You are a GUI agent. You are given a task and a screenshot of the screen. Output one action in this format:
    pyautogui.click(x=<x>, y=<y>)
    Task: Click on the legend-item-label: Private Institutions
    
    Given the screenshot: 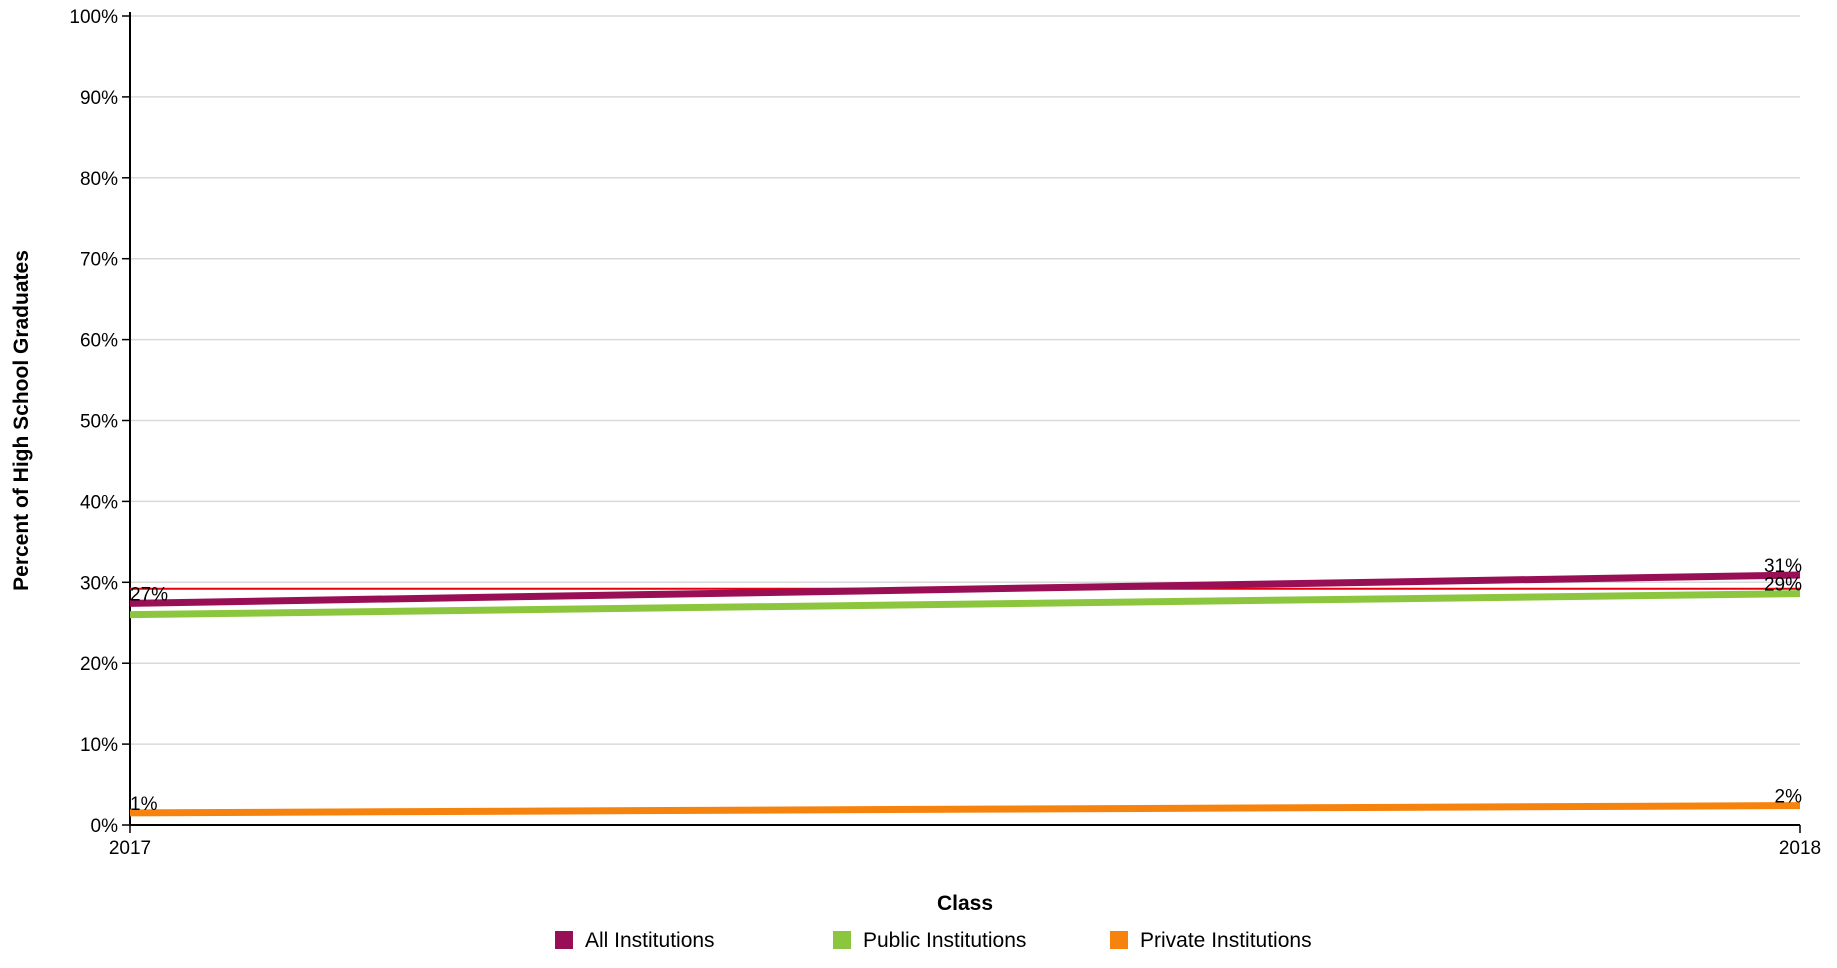 What is the action you would take?
    pyautogui.click(x=1226, y=940)
    